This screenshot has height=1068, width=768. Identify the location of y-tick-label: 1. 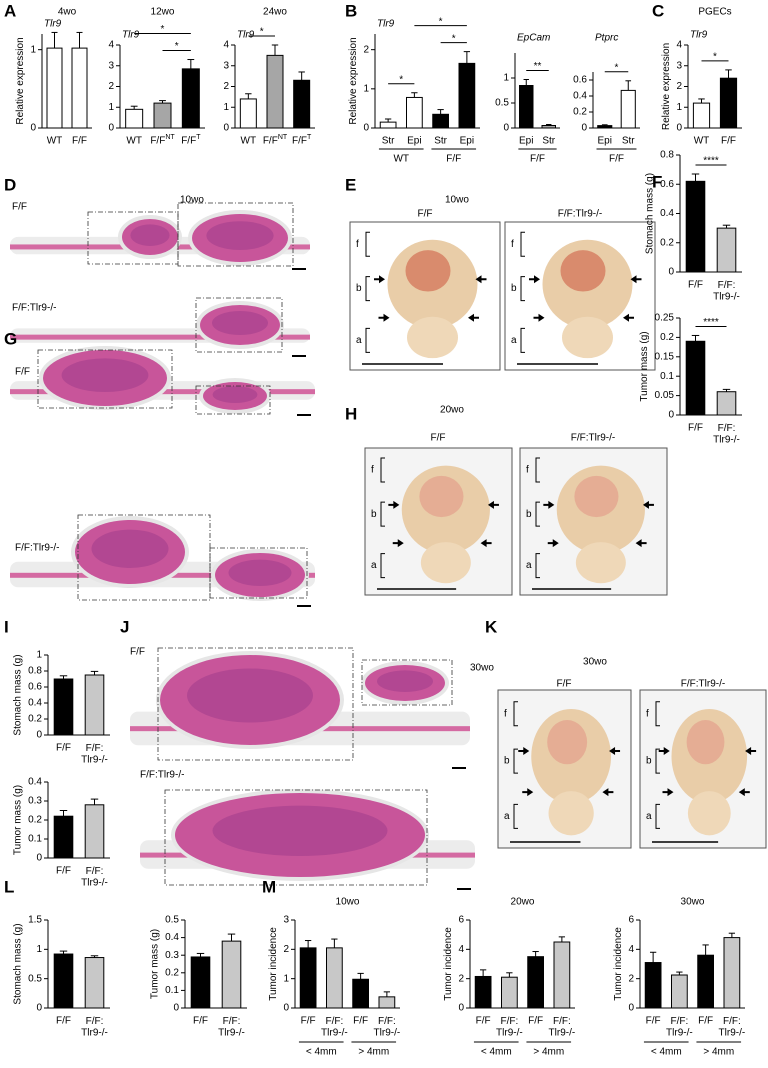
(39, 655).